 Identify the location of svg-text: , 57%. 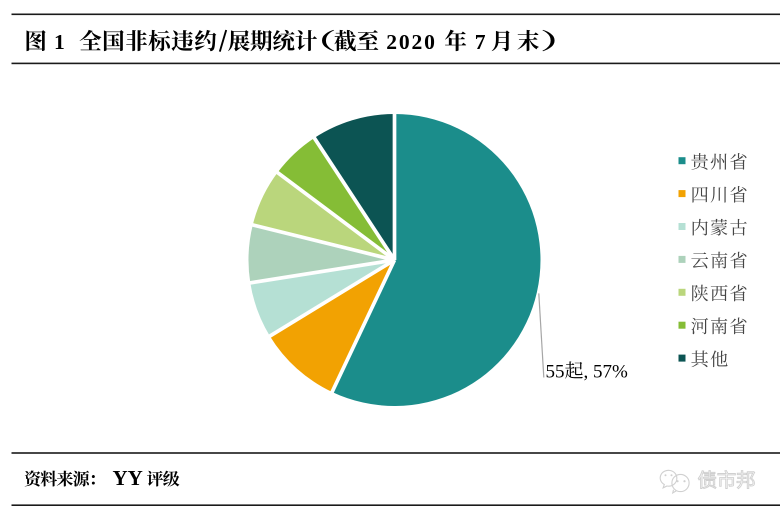
(606, 371).